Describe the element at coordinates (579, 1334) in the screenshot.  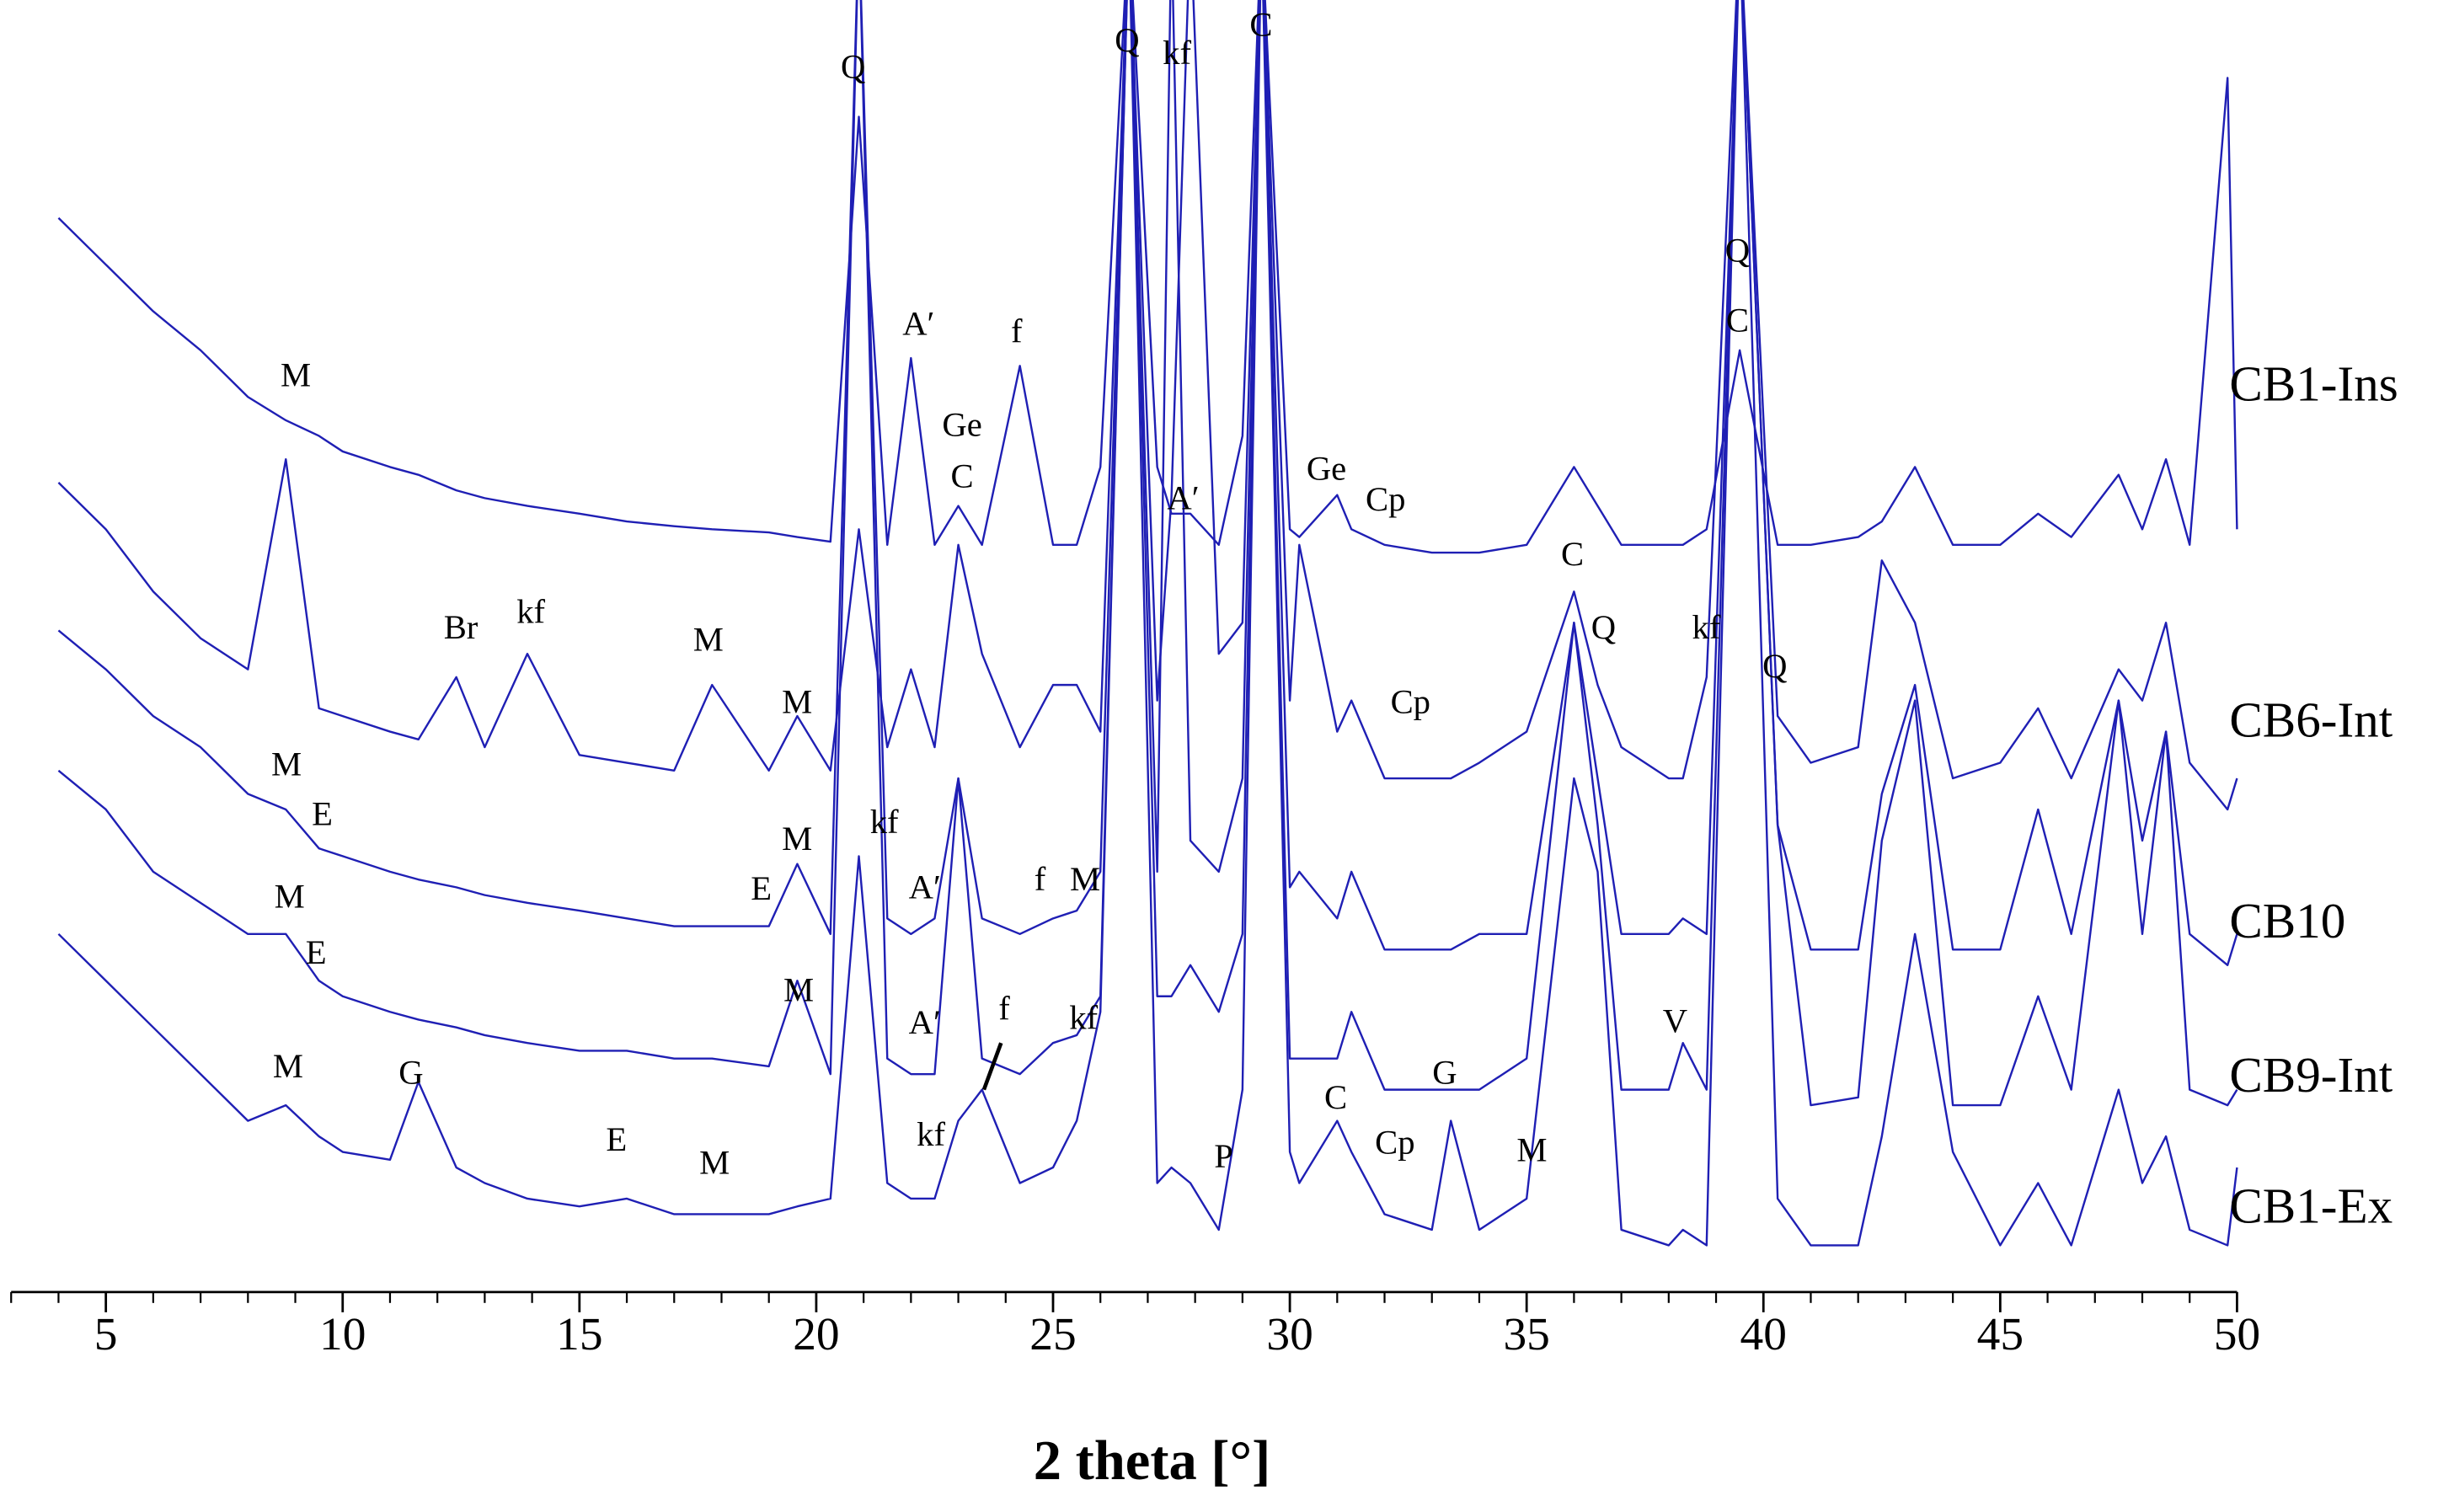
I see `x-tick-label: 15` at that location.